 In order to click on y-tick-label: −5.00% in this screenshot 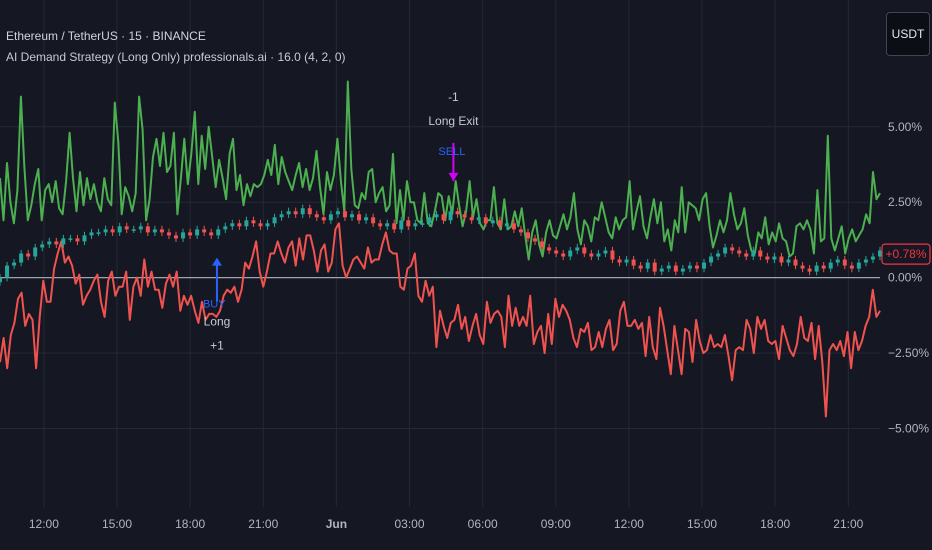, I will do `click(908, 429)`.